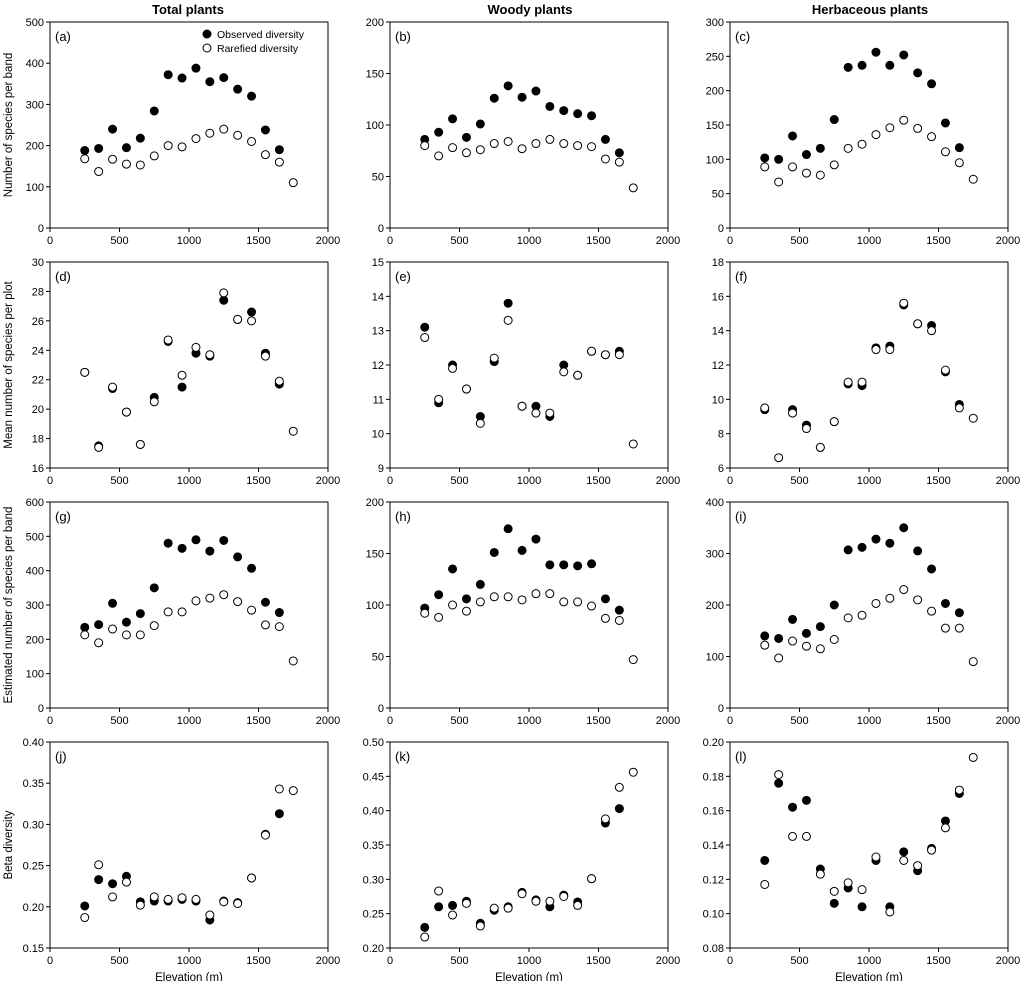  I want to click on y-tick-label: 30, so click(38, 263).